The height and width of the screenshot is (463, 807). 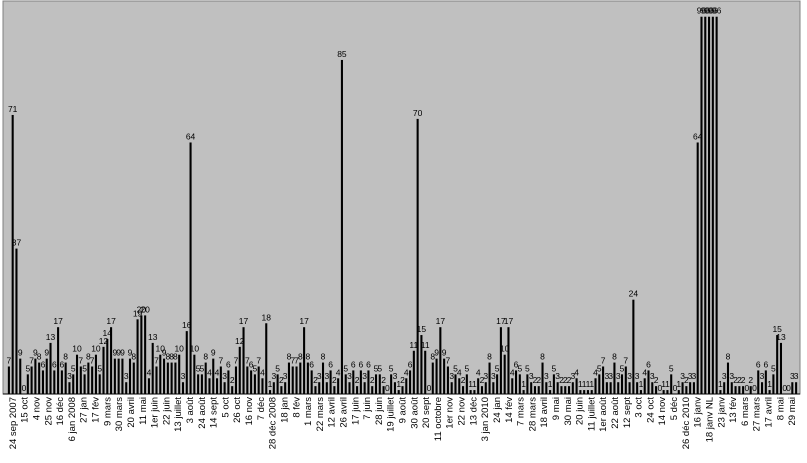 What do you see at coordinates (25, 410) in the screenshot?
I see `x-tick-label: 15 oct` at bounding box center [25, 410].